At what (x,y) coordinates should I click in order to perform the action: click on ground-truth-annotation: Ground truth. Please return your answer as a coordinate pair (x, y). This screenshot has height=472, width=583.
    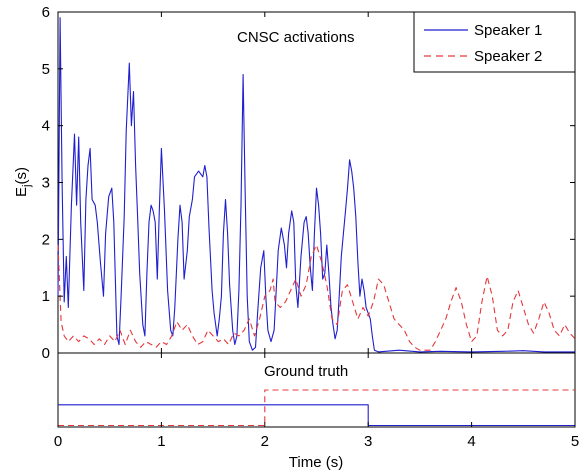
    Looking at the image, I should click on (306, 371).